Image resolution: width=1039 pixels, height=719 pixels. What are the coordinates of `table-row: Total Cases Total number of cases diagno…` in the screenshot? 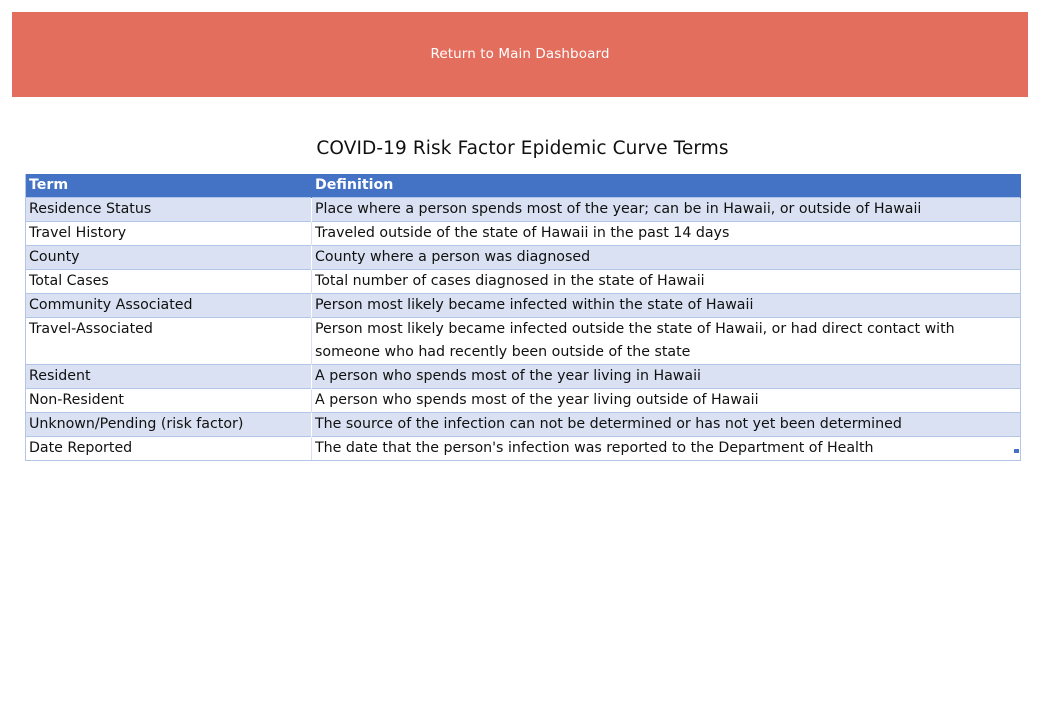 It's located at (523, 281).